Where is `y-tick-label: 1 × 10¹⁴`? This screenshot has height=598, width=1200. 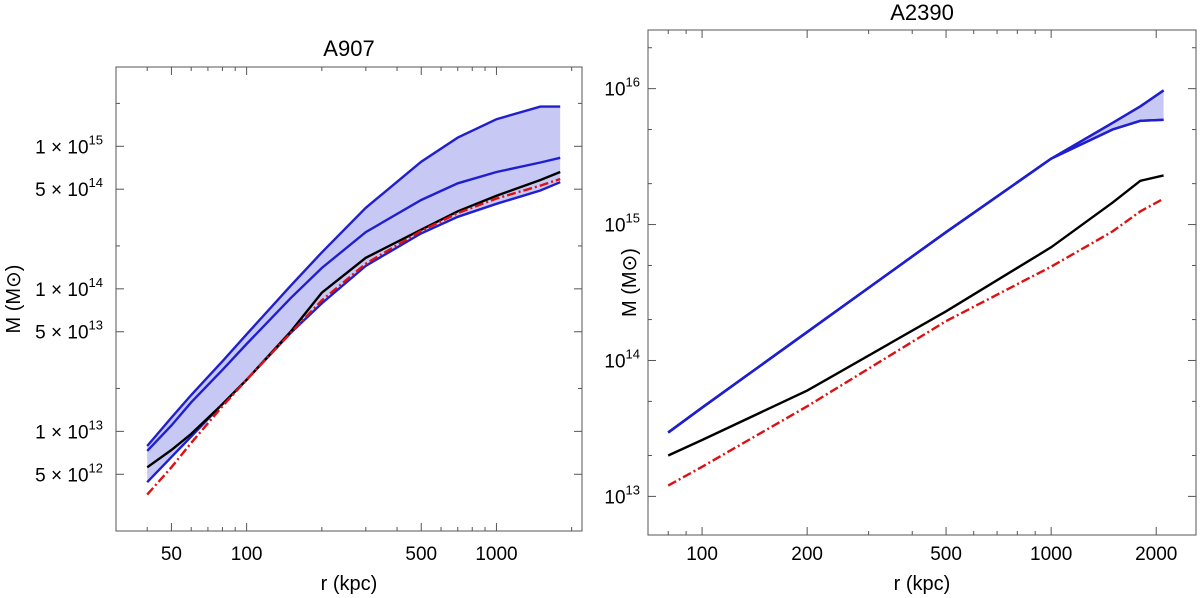 y-tick-label: 1 × 10¹⁴ is located at coordinates (69, 288).